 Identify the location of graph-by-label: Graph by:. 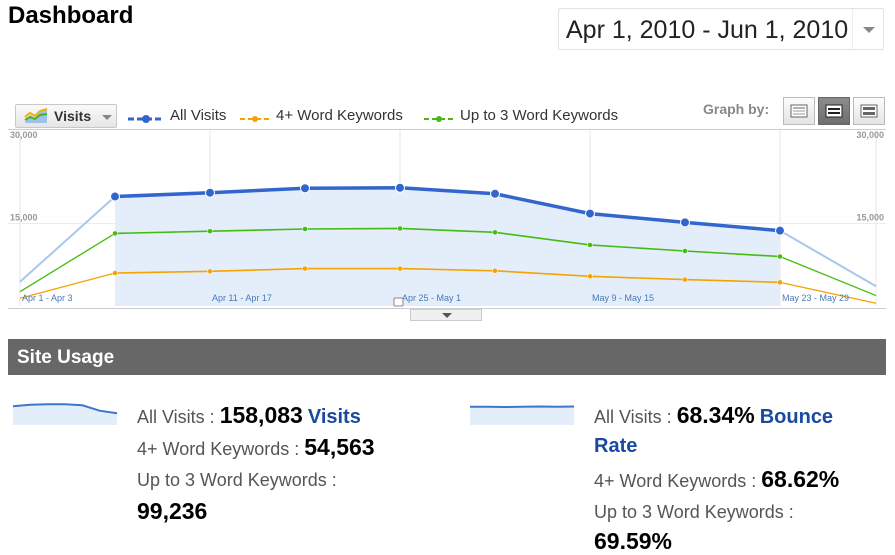
(736, 109).